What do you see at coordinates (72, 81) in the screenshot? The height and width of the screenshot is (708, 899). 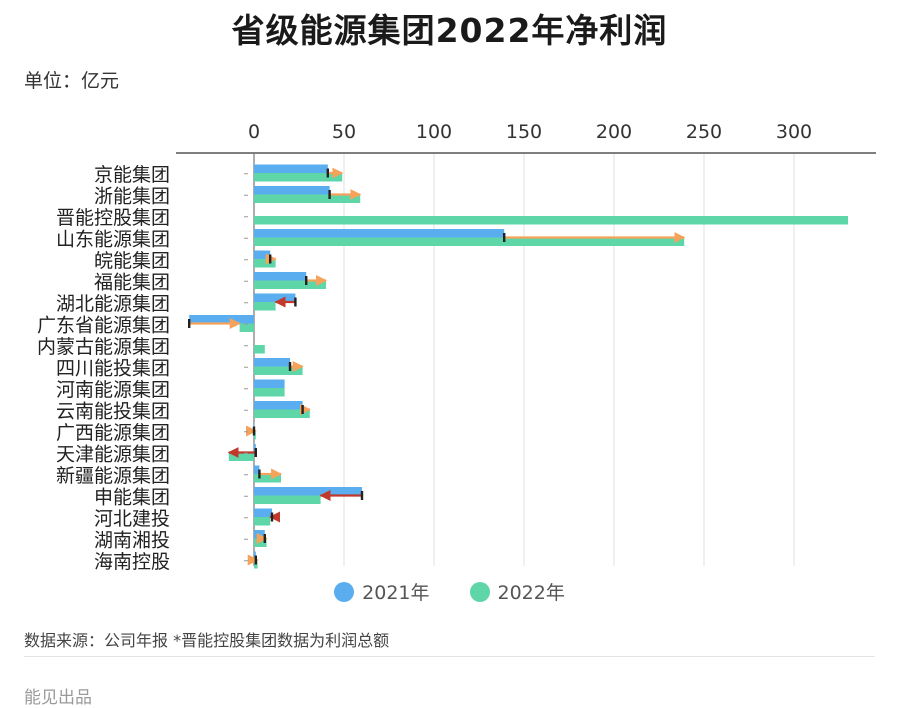 I see `unit-label: 单位：亿元` at bounding box center [72, 81].